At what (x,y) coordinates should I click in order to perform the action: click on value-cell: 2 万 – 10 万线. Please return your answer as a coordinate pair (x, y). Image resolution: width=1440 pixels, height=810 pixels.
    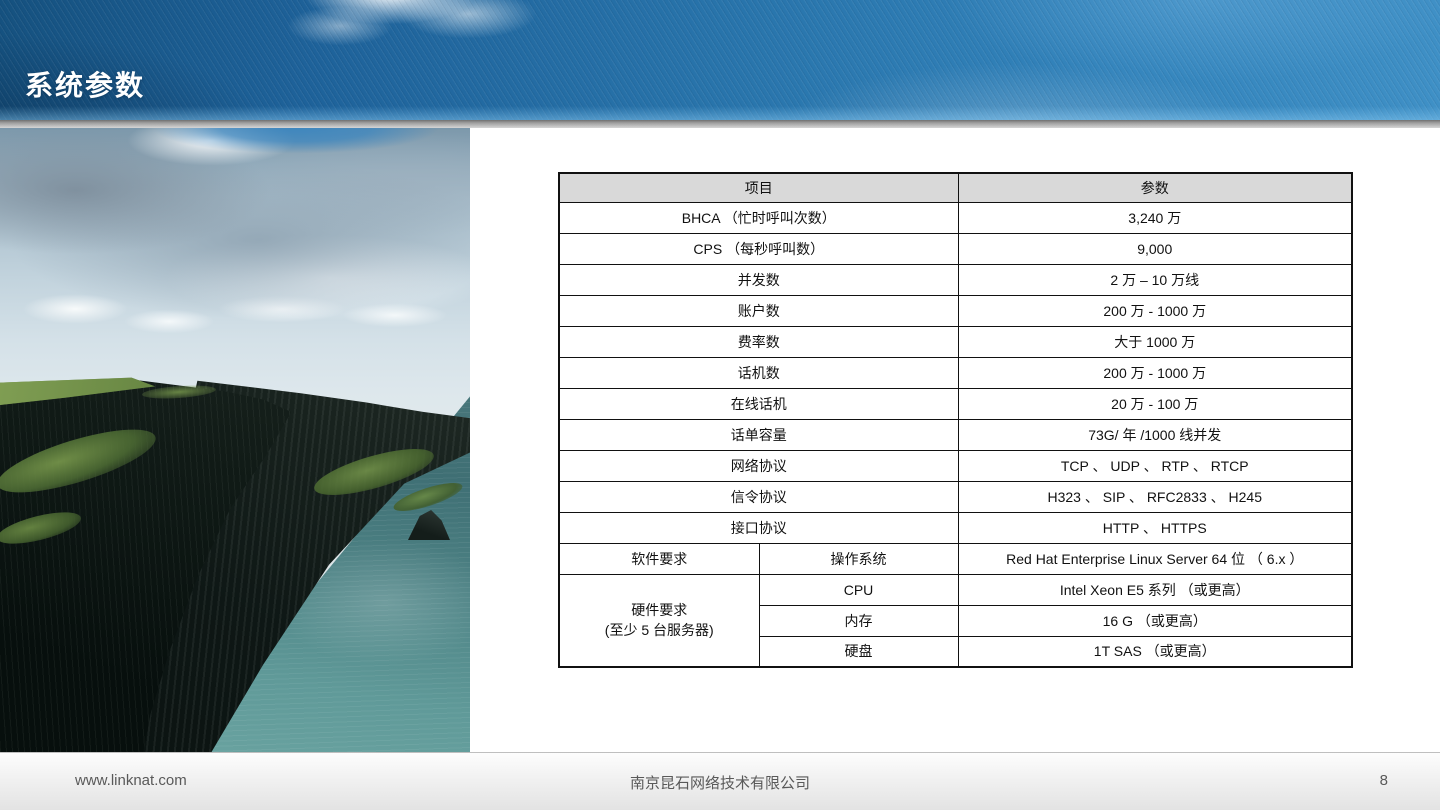
    Looking at the image, I should click on (1155, 279).